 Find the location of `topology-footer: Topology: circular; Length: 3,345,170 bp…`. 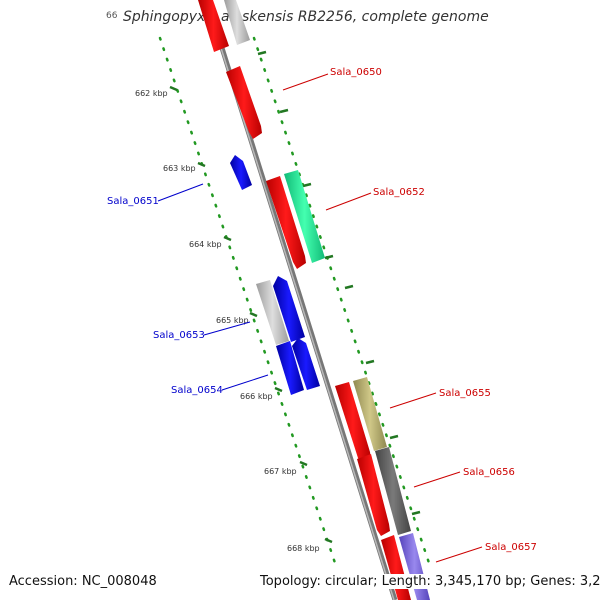

topology-footer: Topology: circular; Length: 3,345,170 bp… is located at coordinates (430, 581).